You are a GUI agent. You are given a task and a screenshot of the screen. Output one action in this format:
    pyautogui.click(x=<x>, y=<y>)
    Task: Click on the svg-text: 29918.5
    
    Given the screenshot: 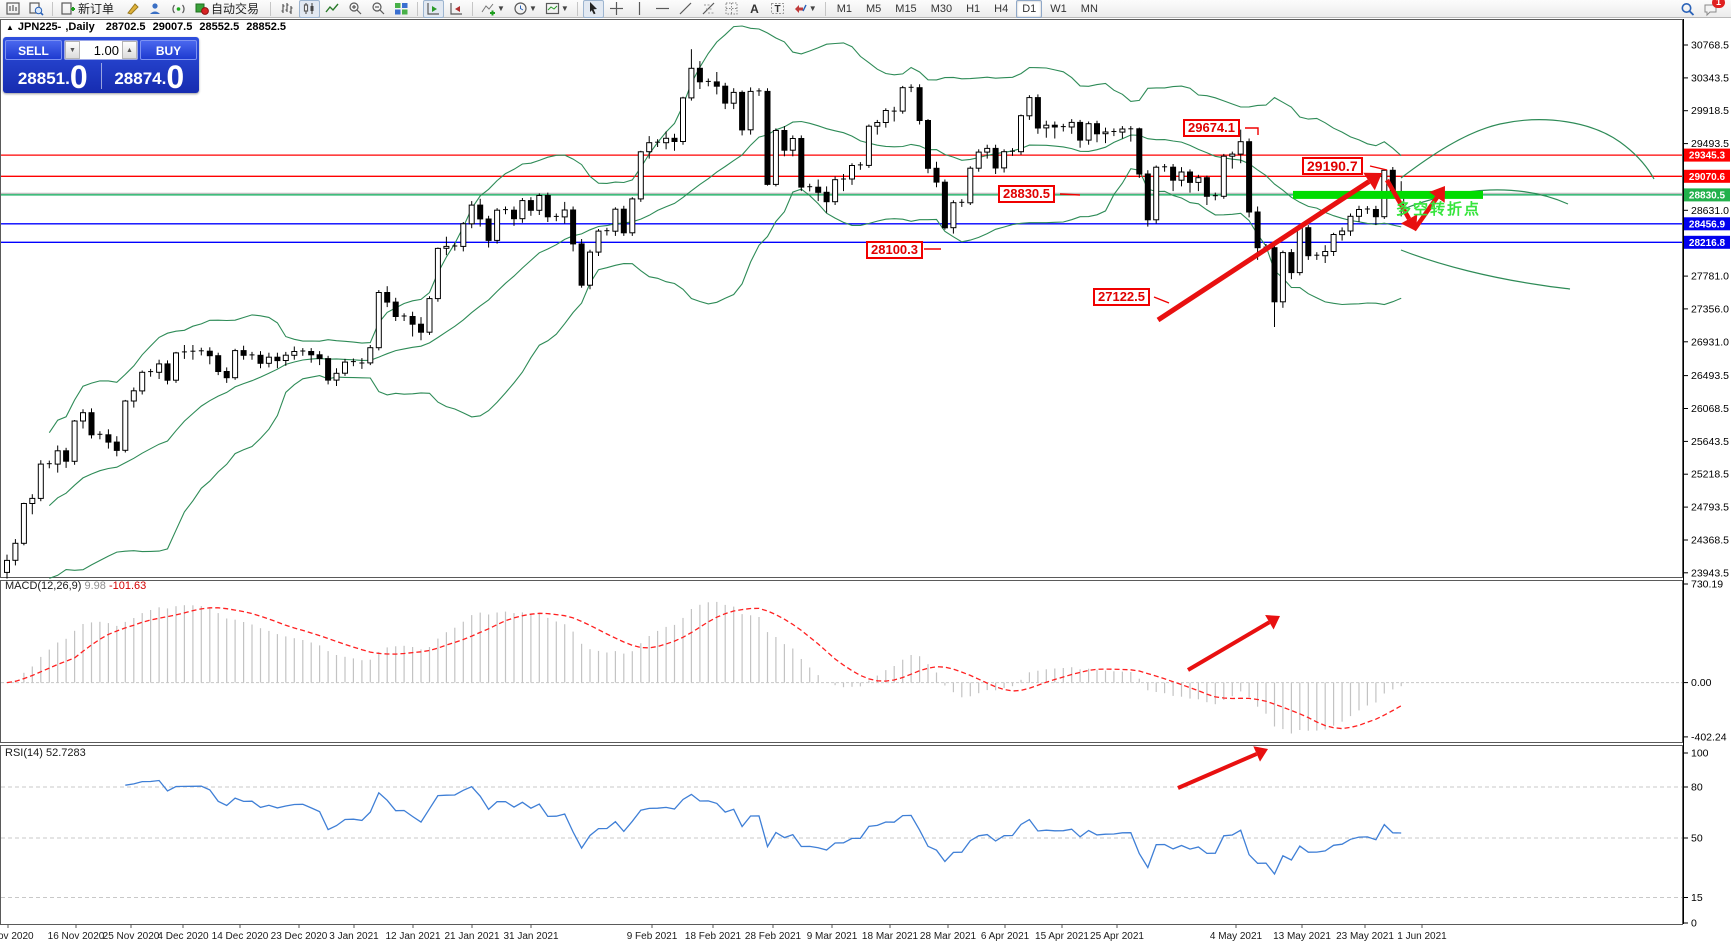 What is the action you would take?
    pyautogui.click(x=1710, y=111)
    